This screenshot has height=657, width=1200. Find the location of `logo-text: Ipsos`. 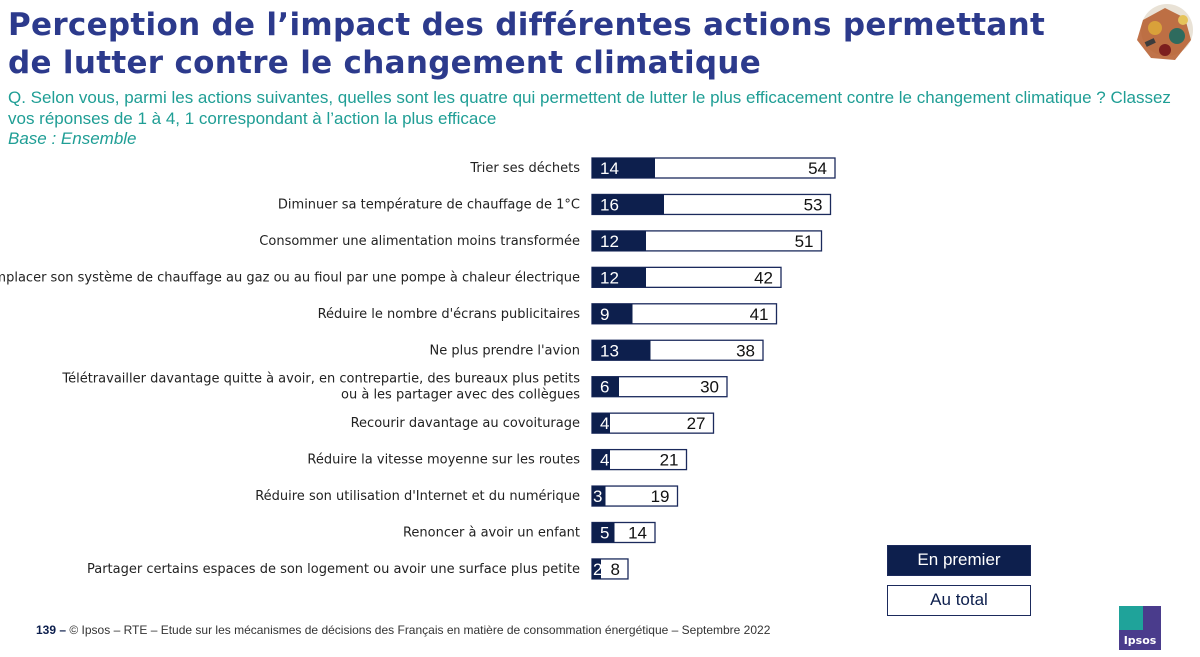

logo-text: Ipsos is located at coordinates (1140, 640).